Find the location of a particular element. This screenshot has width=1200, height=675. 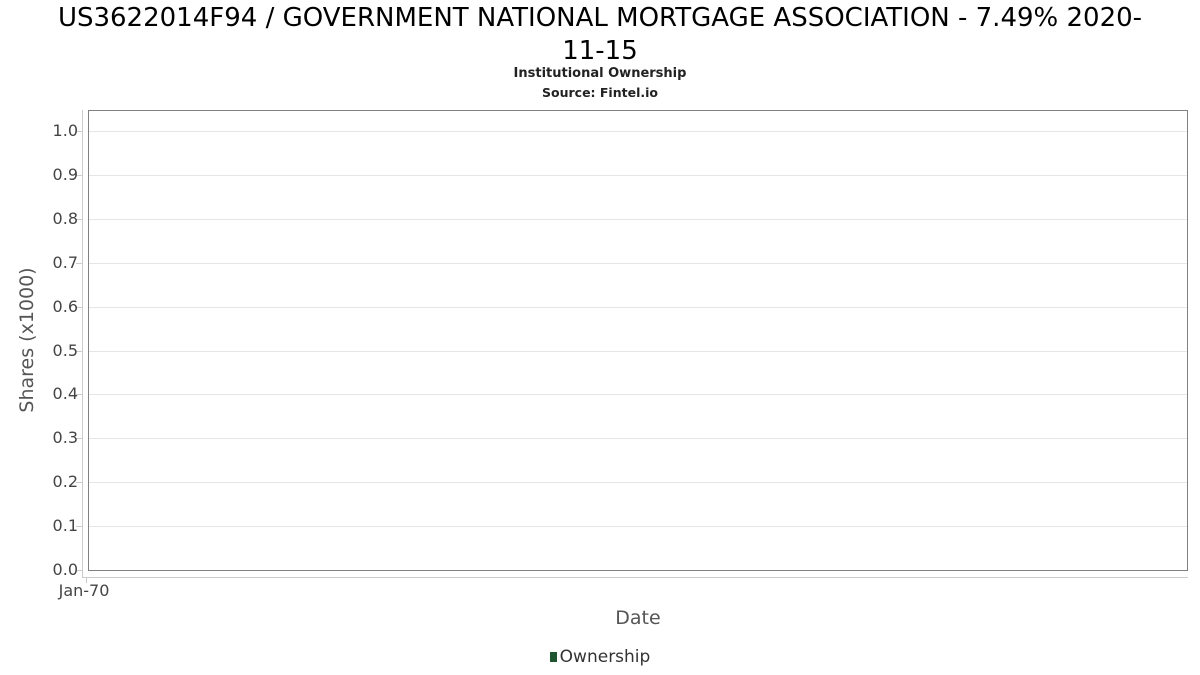

y-axis-tick-label: 0.3 is located at coordinates (65, 438).